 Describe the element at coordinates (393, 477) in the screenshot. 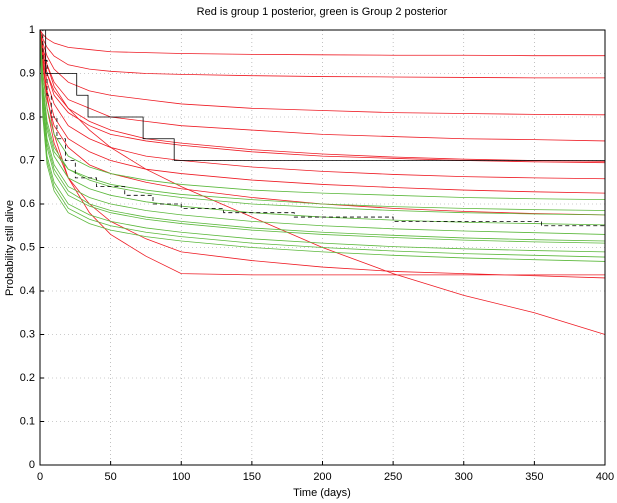

I see `x-tick-label: 250` at that location.